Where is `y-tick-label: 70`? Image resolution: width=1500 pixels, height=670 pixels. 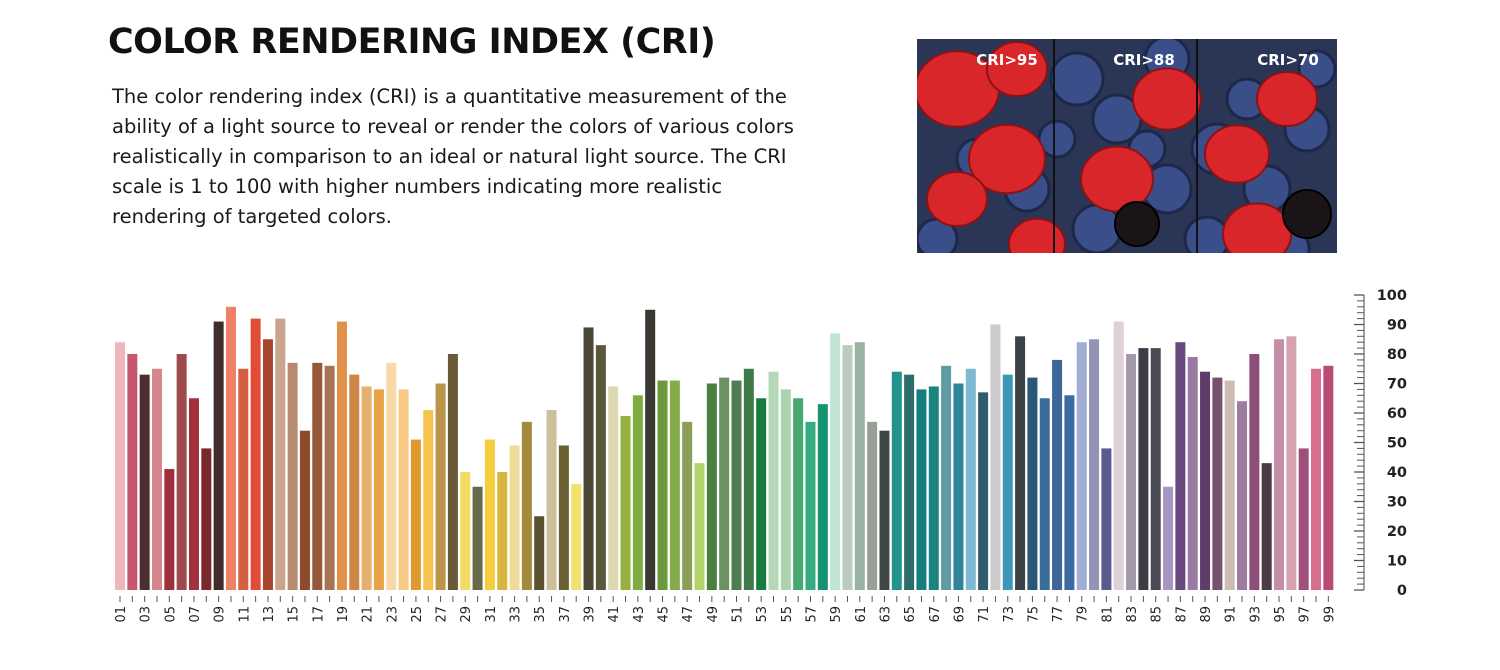
y-tick-label: 70 is located at coordinates (1397, 385).